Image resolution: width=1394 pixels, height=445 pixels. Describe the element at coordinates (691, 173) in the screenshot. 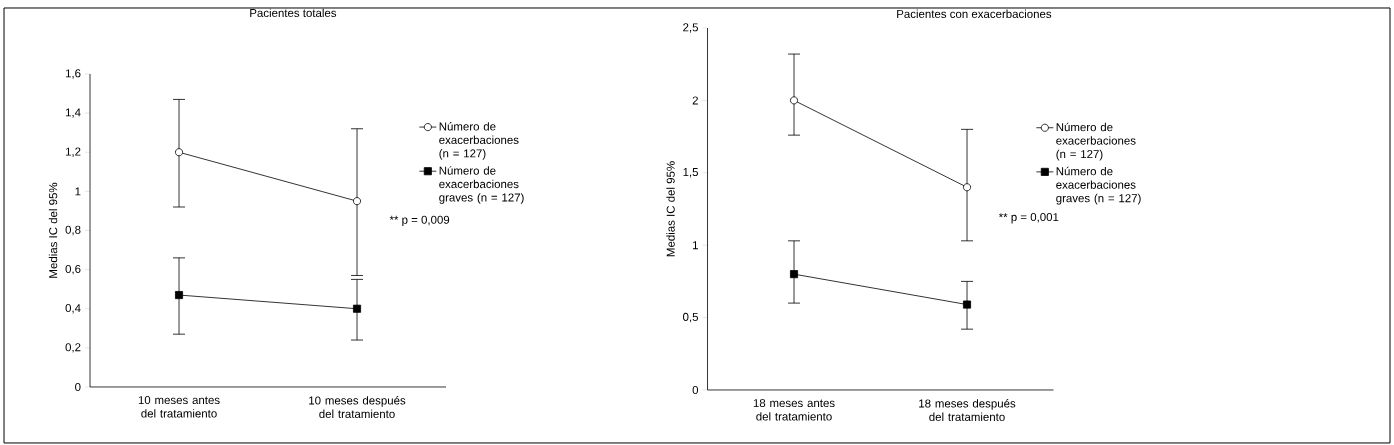

I see `y-tick-label: 1,5` at that location.